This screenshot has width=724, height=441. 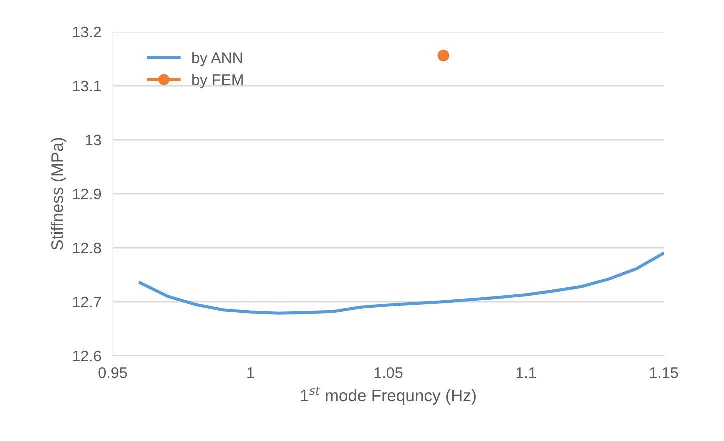 What do you see at coordinates (217, 81) in the screenshot?
I see `legend-label: by FEM` at bounding box center [217, 81].